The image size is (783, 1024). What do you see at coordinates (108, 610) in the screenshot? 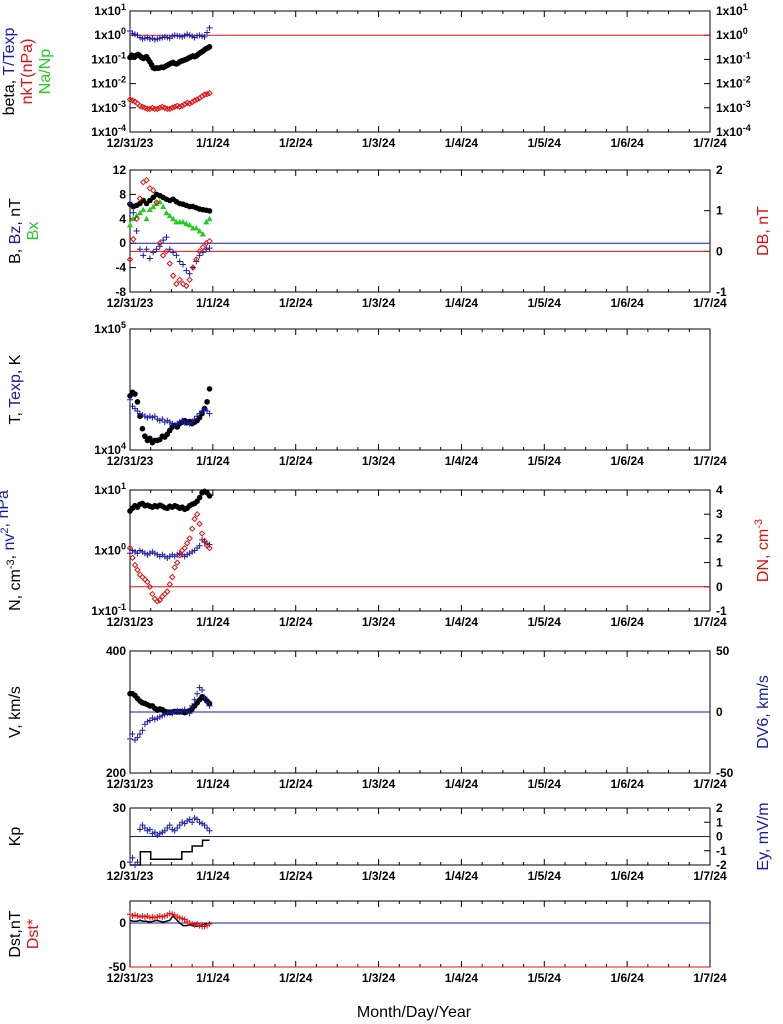
I see `y-tick-label: 1x10⁻¹` at bounding box center [108, 610].